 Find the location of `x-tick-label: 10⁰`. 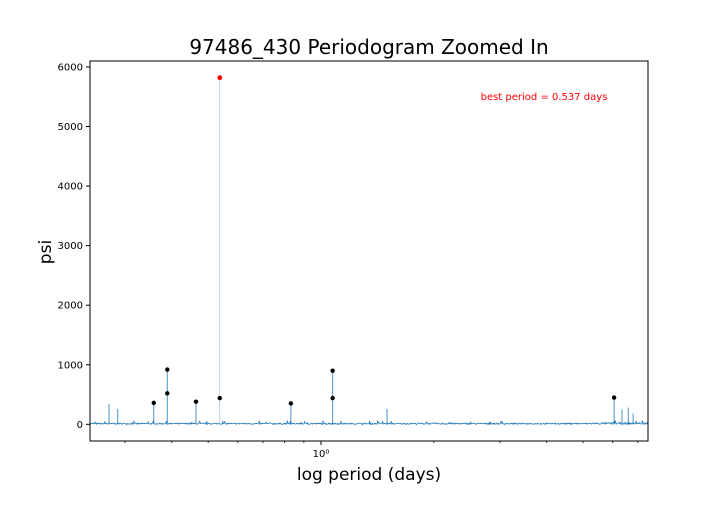

x-tick-label: 10⁰ is located at coordinates (321, 454).